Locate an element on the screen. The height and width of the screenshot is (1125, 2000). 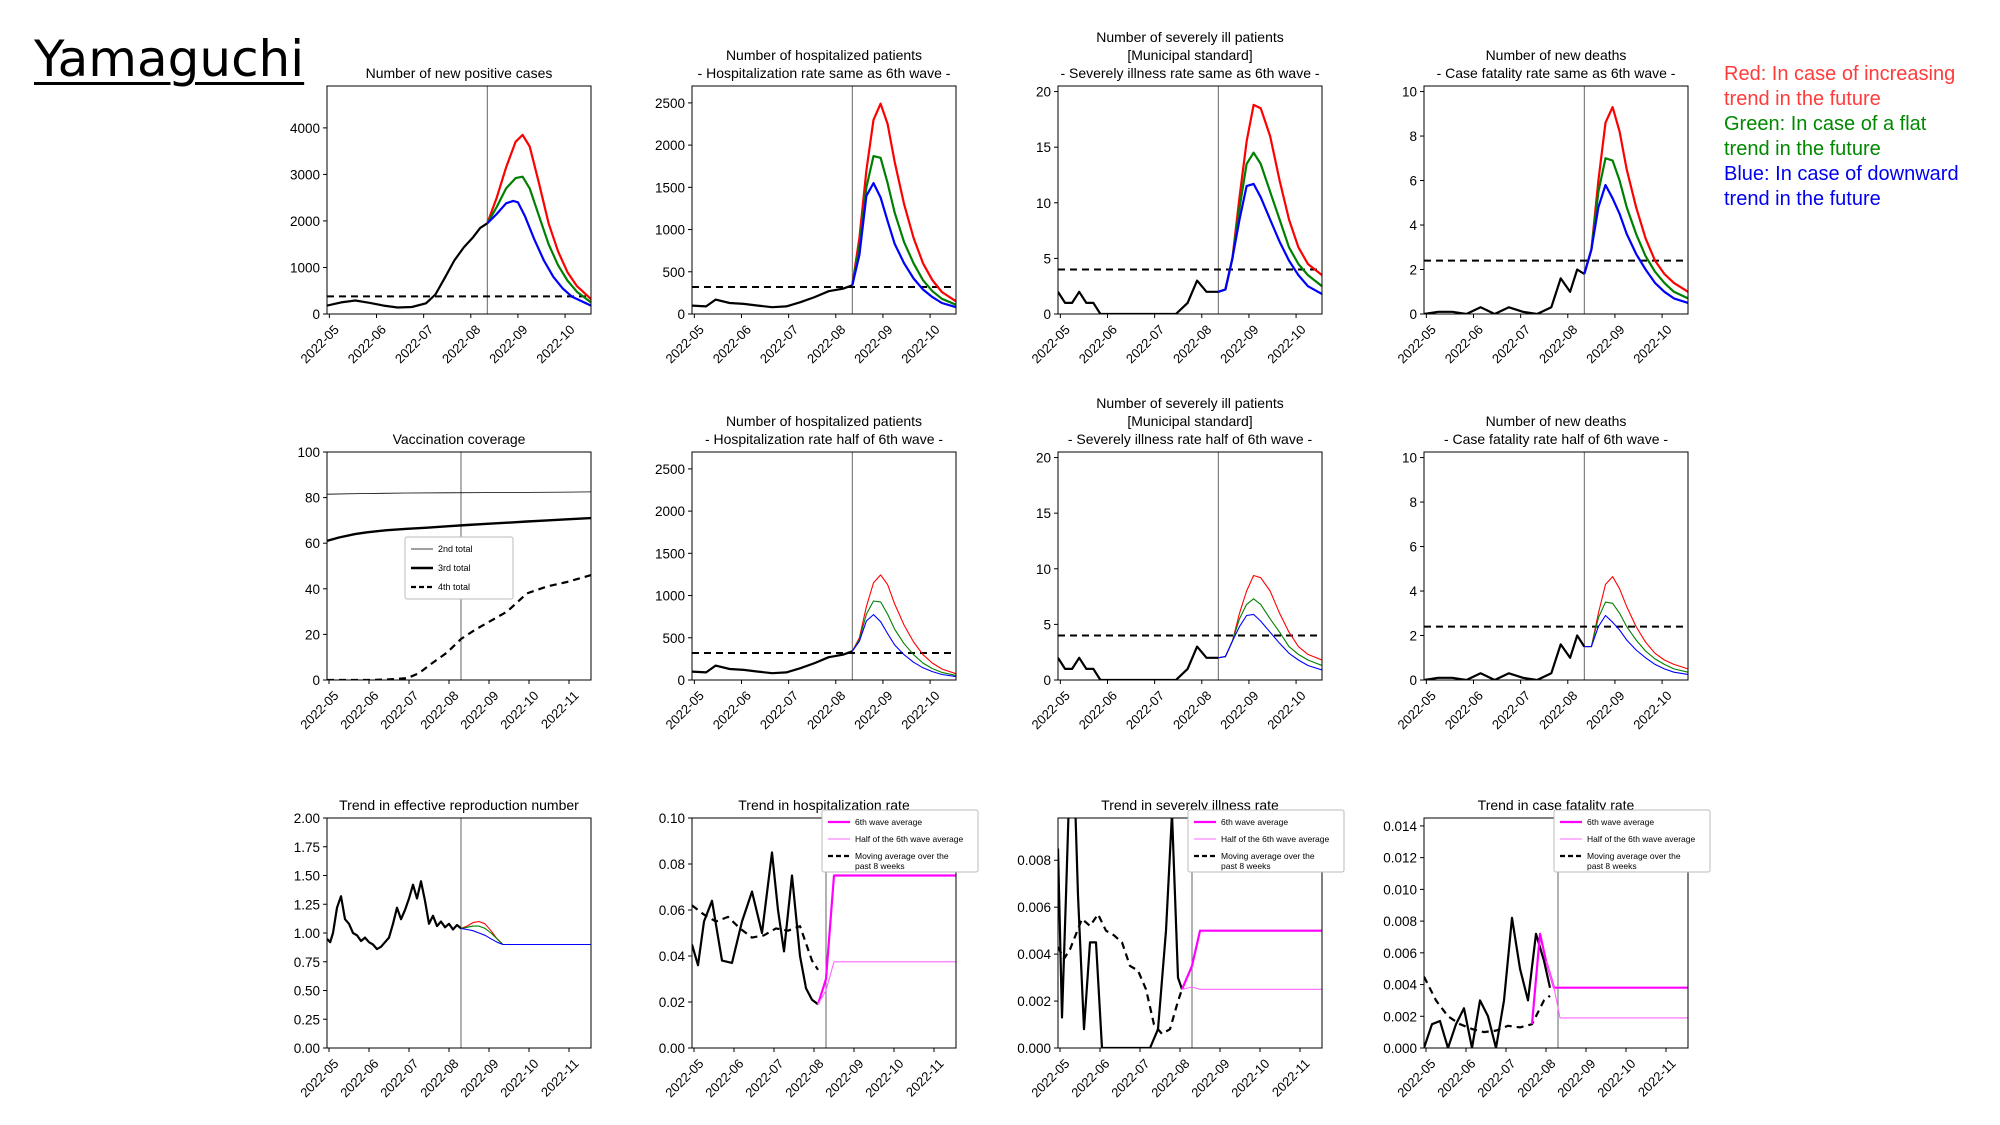
y-tick-label: 8 is located at coordinates (1413, 502).